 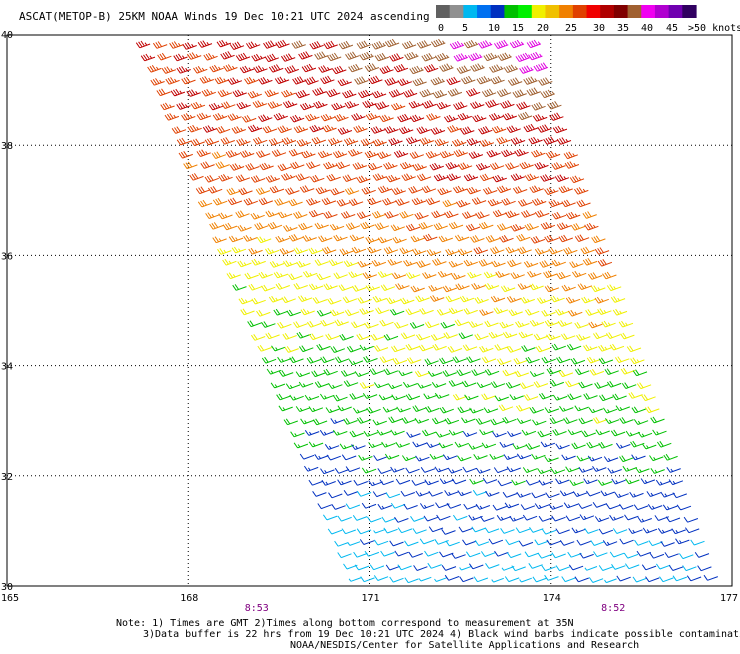 What do you see at coordinates (456, 11) in the screenshot?
I see `legend-swatch` at bounding box center [456, 11].